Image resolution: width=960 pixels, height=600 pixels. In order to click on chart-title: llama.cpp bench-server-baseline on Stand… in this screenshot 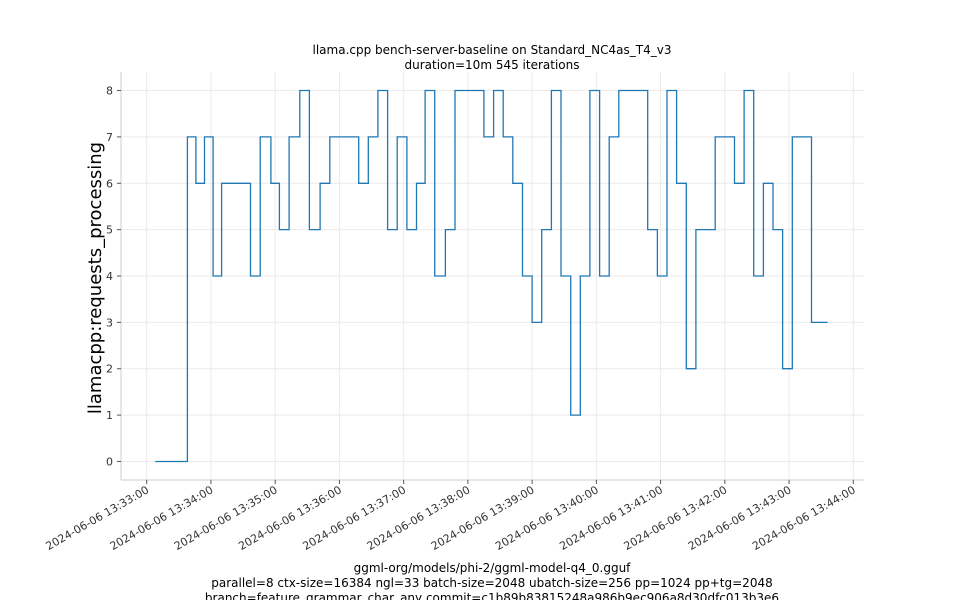, I will do `click(492, 50)`.